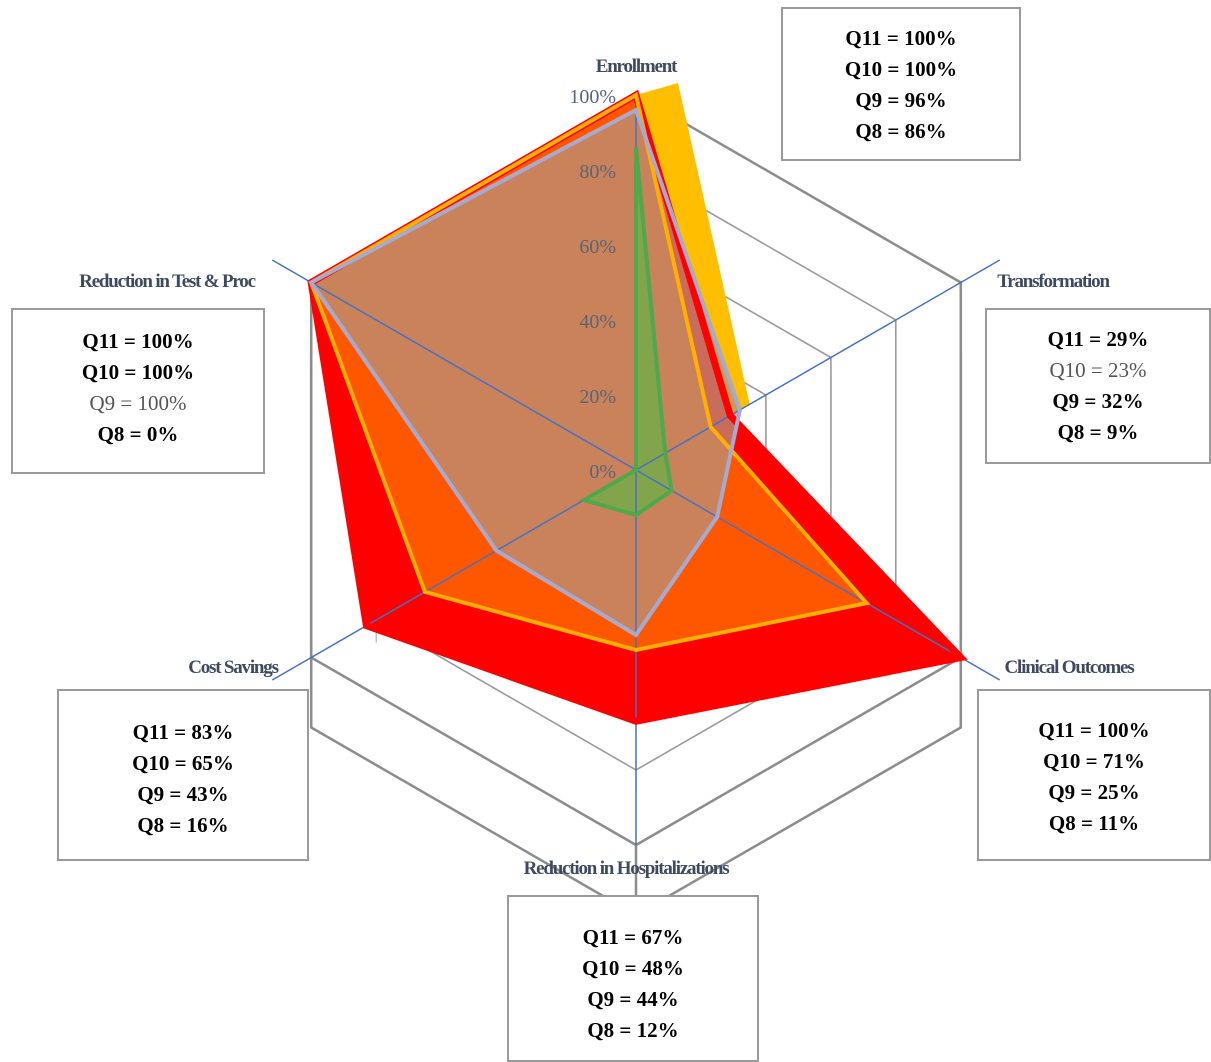 Image resolution: width=1211 pixels, height=1062 pixels. What do you see at coordinates (901, 84) in the screenshot?
I see `callout-enrollment: Q11 = 100% Q10 = 100% Q9 = 96% Q8 = 86%` at bounding box center [901, 84].